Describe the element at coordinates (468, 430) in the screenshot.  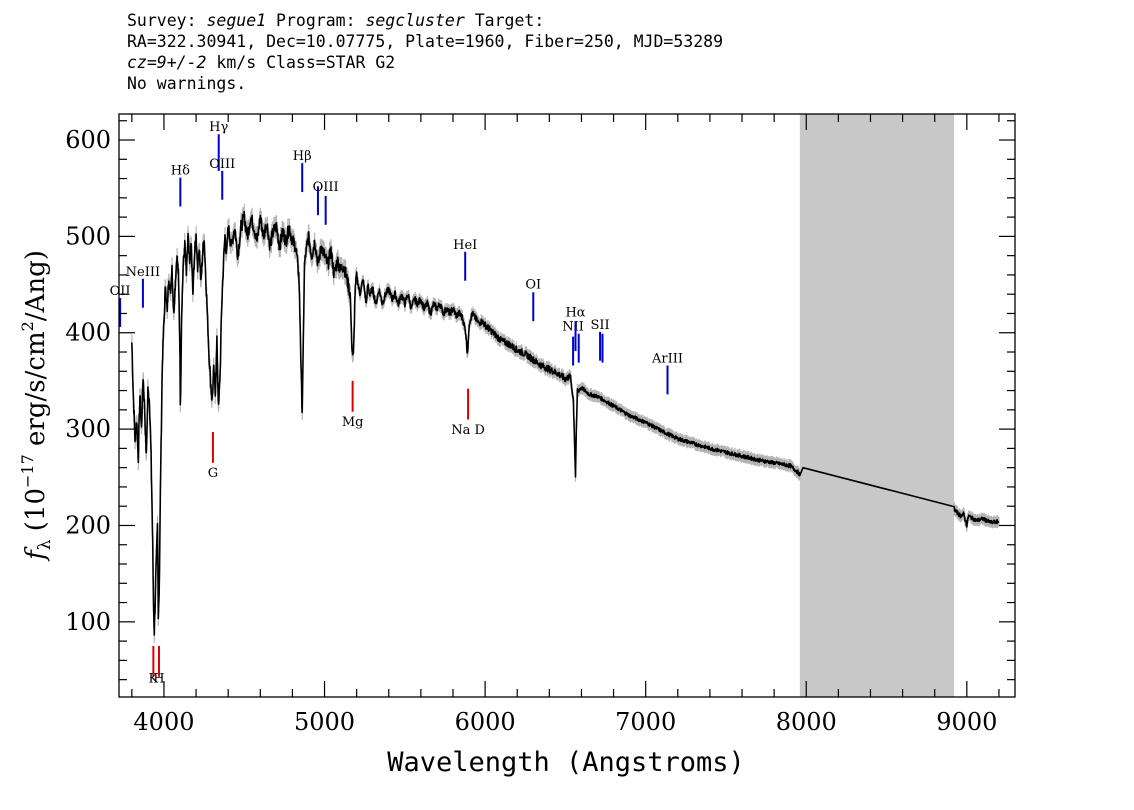
I see `absorption-line-label: Na D` at that location.